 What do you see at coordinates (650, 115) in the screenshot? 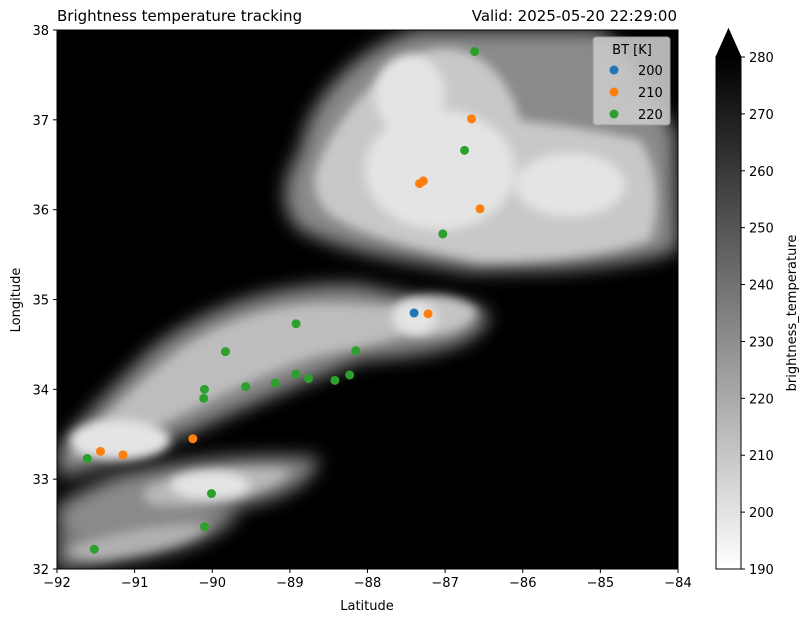
I see `legend-label-220: 220` at bounding box center [650, 115].